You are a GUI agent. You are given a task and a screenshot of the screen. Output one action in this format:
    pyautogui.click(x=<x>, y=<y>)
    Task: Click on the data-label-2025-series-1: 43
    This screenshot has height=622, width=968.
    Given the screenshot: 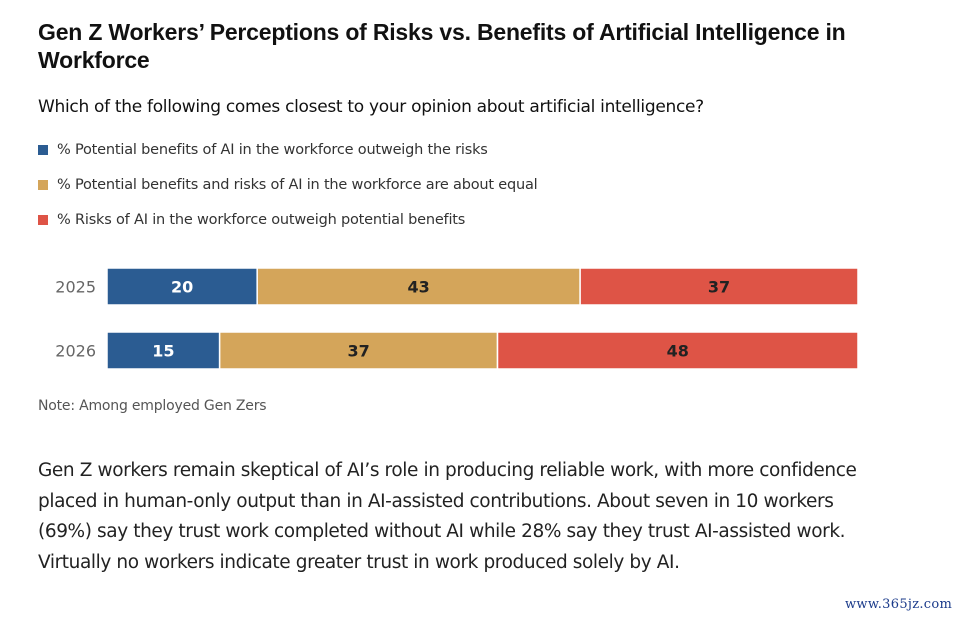 What is the action you would take?
    pyautogui.click(x=419, y=287)
    